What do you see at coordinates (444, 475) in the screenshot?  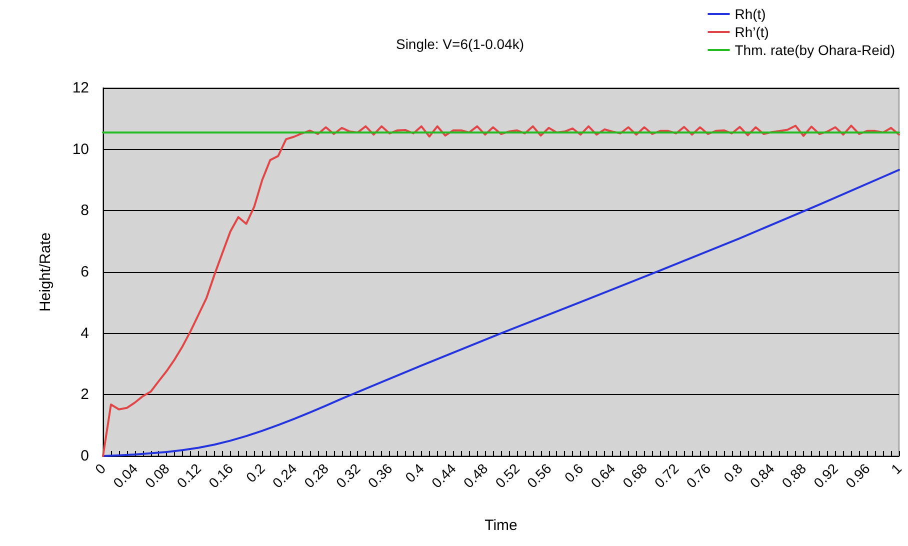 I see `x-tick-label: 0.44` at bounding box center [444, 475].